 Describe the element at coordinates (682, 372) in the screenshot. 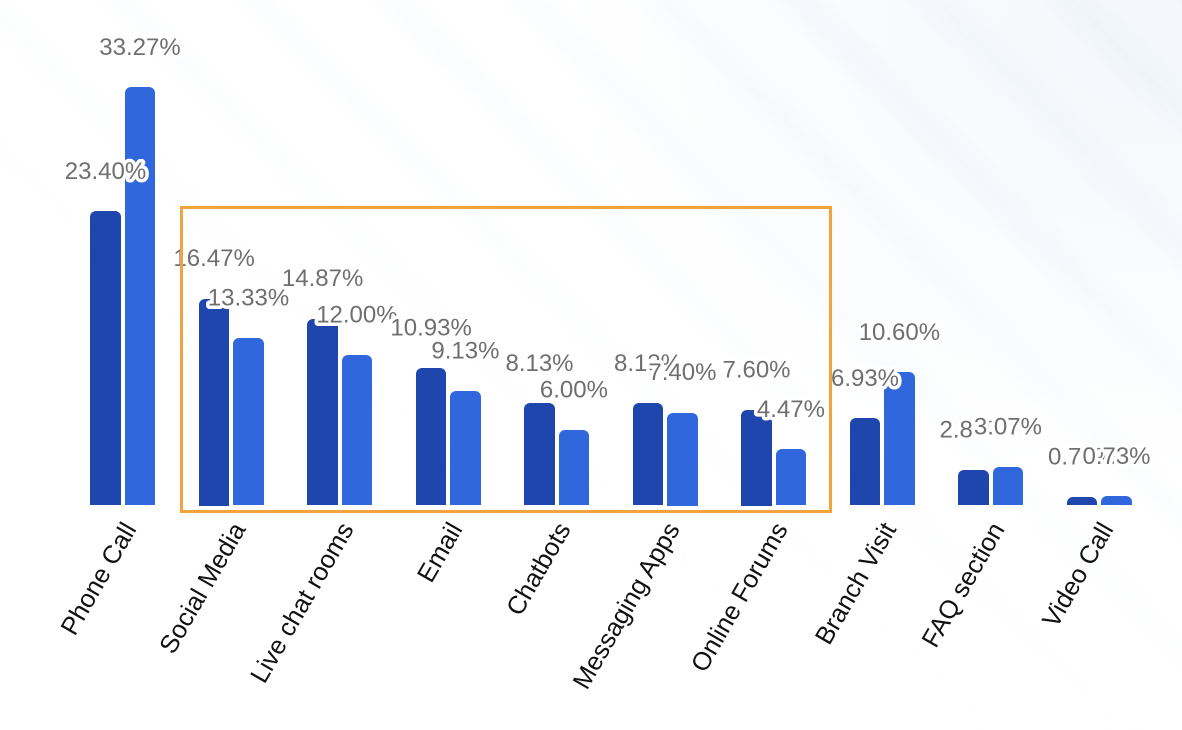

I see `svg-text: 7.40%` at that location.